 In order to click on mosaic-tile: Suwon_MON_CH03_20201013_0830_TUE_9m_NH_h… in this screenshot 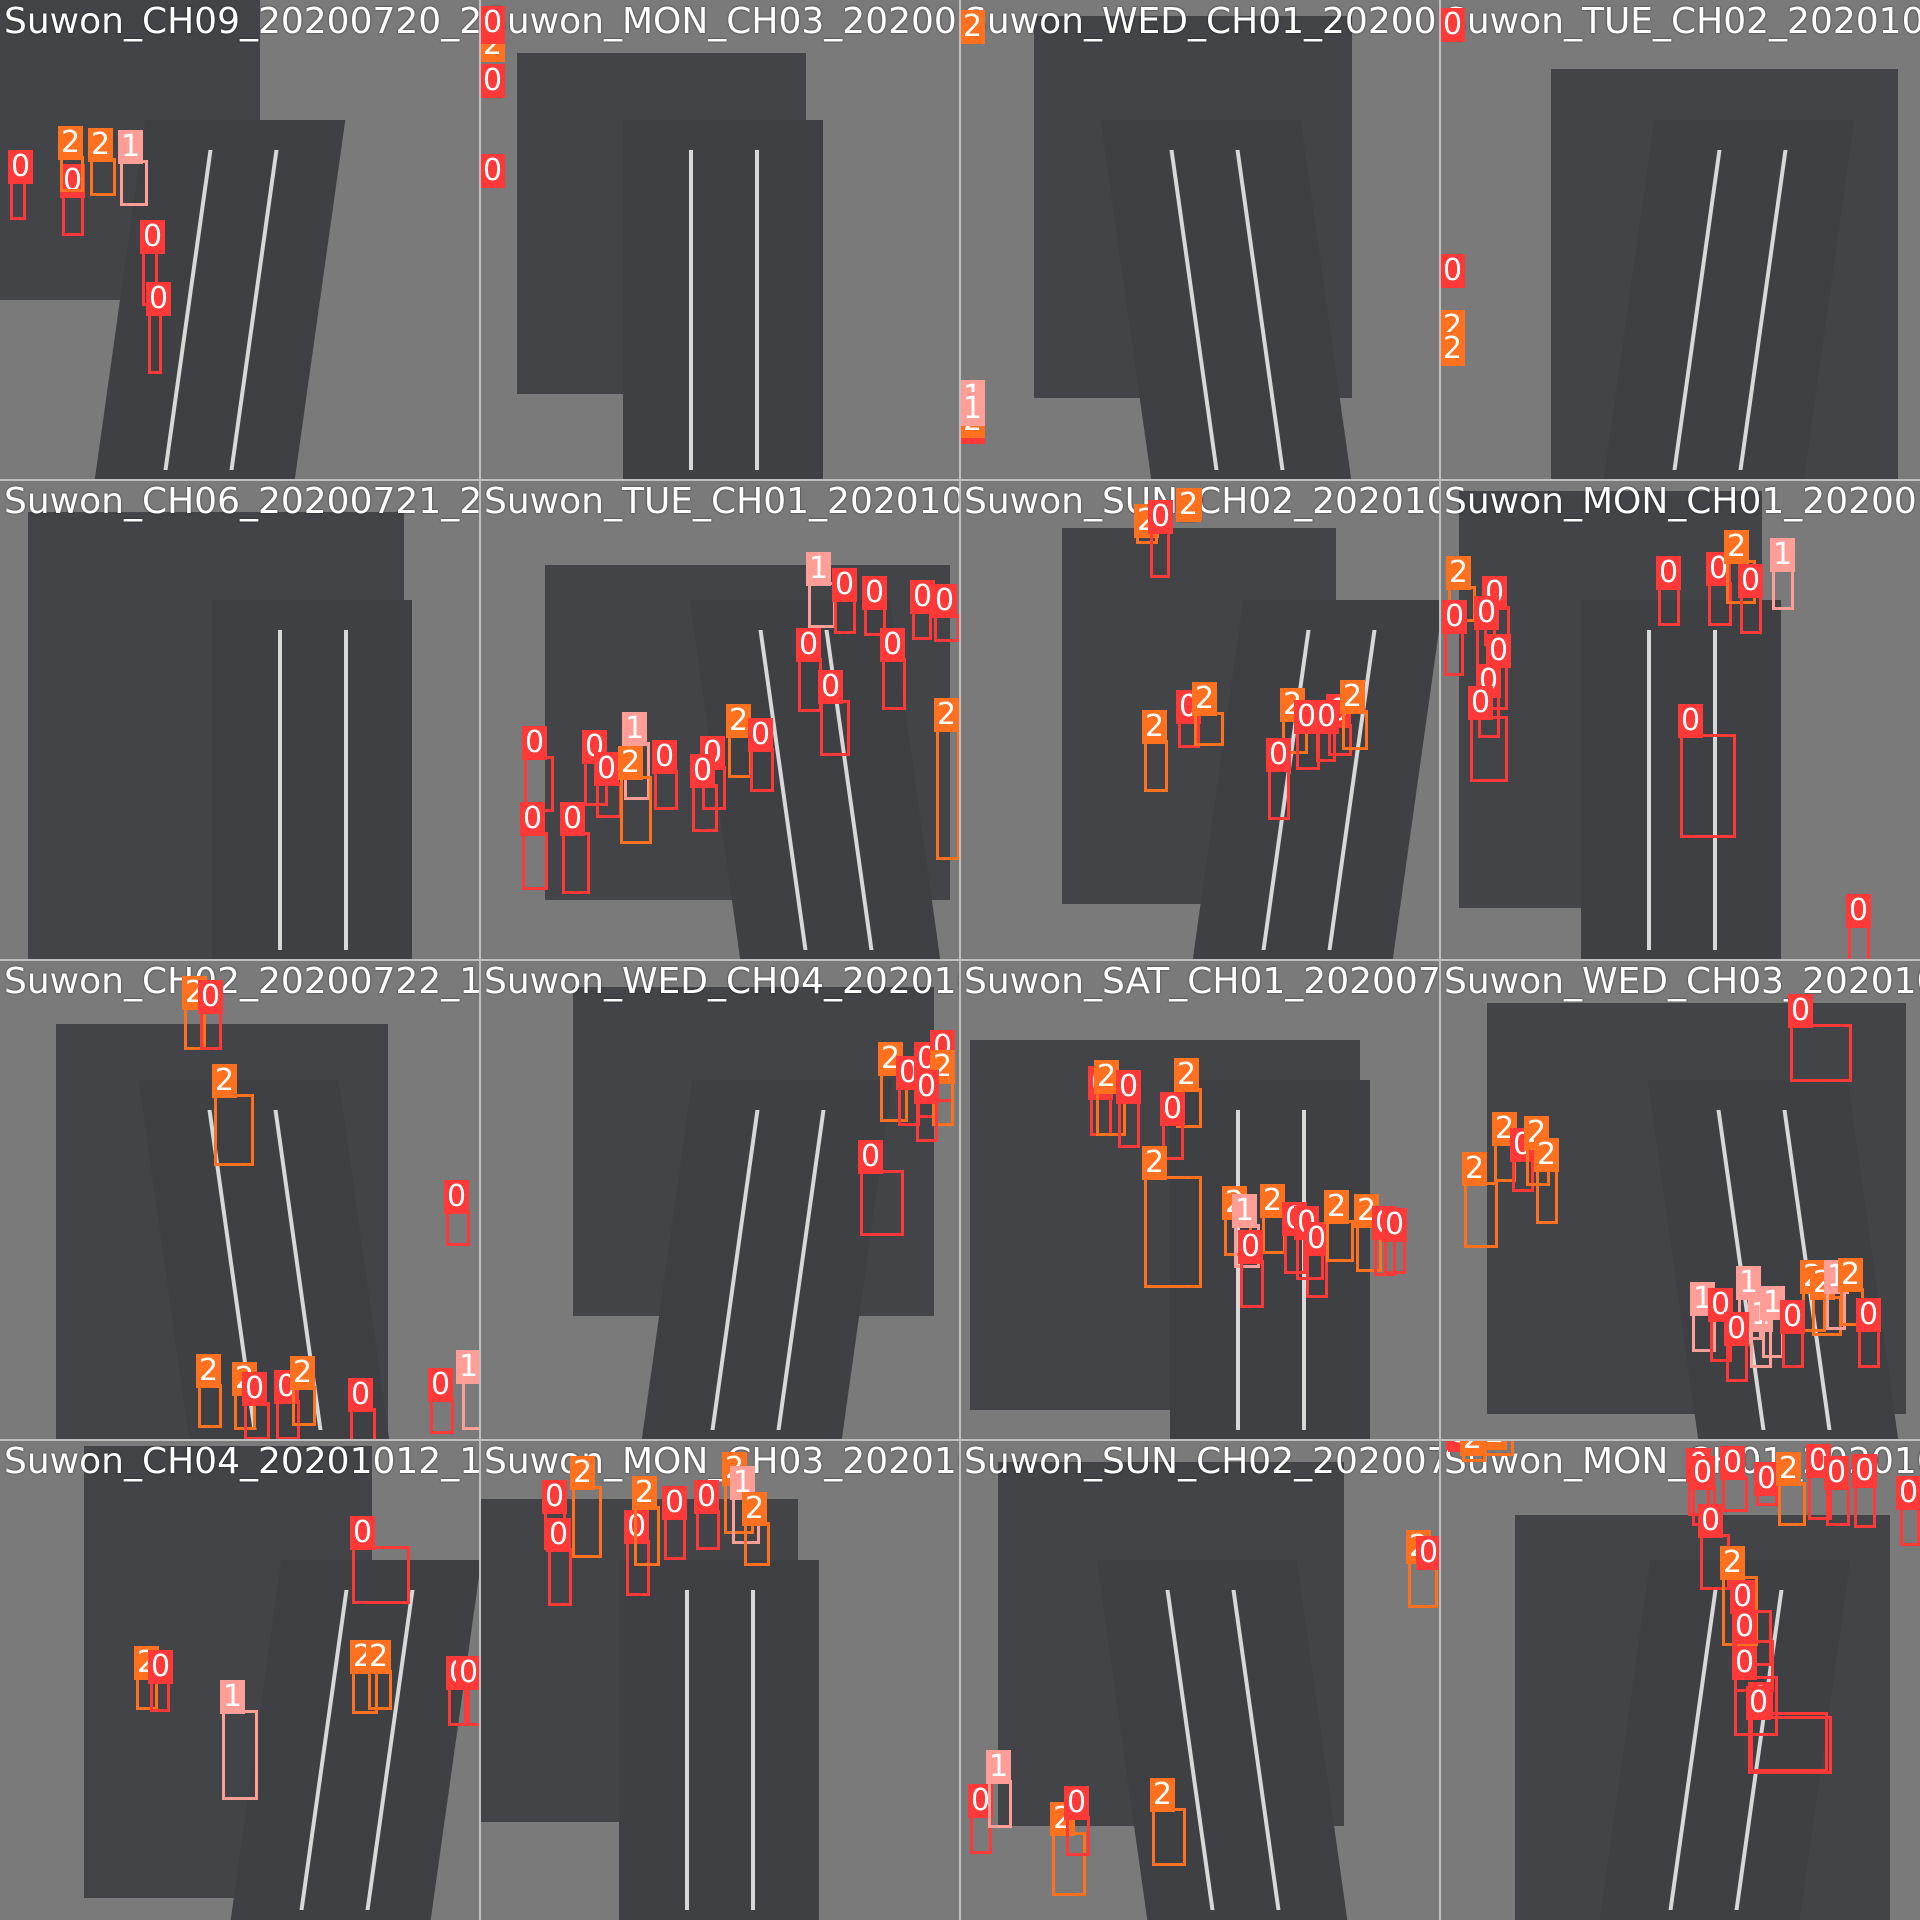, I will do `click(720, 1680)`.